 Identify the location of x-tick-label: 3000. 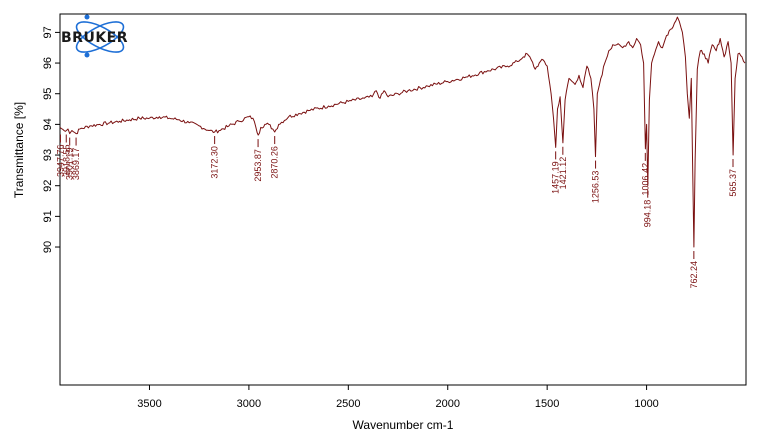
(249, 404).